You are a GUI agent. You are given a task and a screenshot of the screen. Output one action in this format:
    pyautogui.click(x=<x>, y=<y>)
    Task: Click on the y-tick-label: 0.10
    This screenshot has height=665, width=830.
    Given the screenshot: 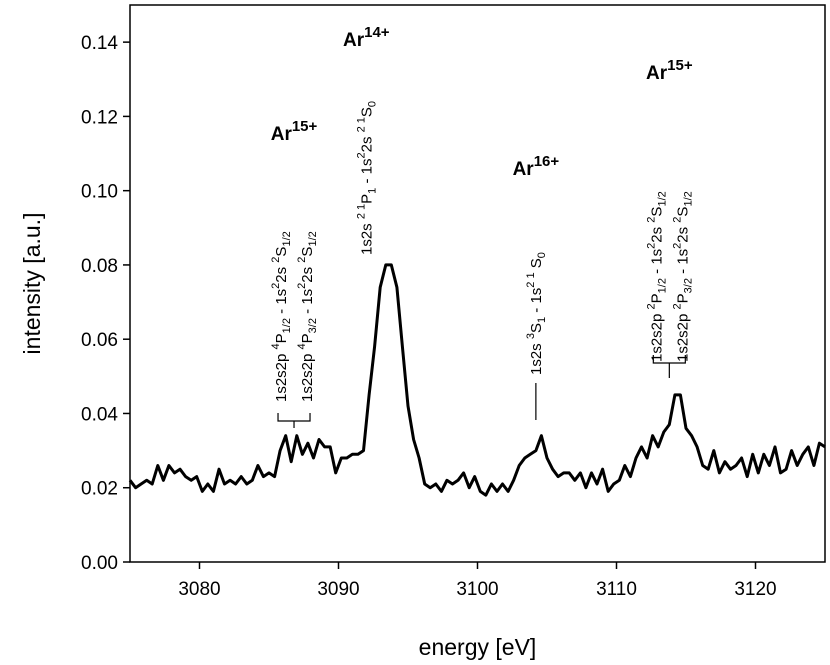 What is the action you would take?
    pyautogui.click(x=99, y=192)
    